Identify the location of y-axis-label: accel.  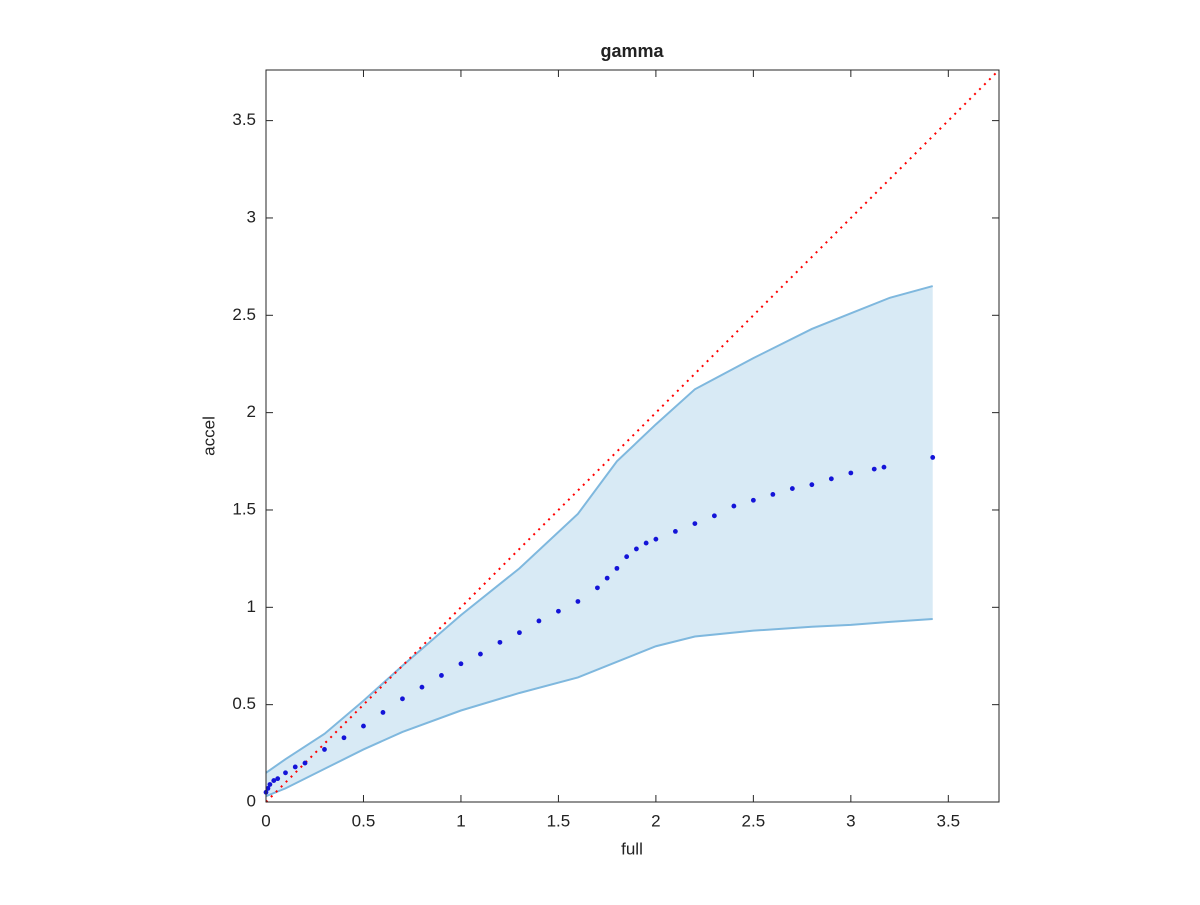
(208, 436).